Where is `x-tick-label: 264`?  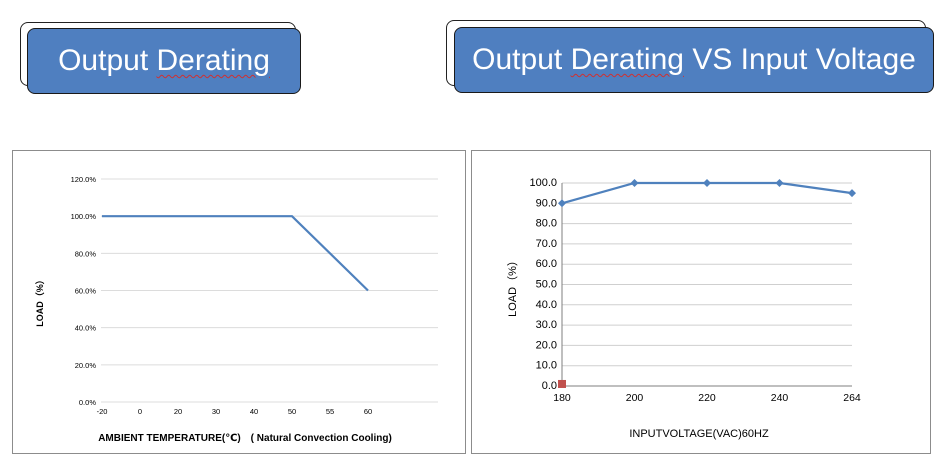
x-tick-label: 264 is located at coordinates (852, 398).